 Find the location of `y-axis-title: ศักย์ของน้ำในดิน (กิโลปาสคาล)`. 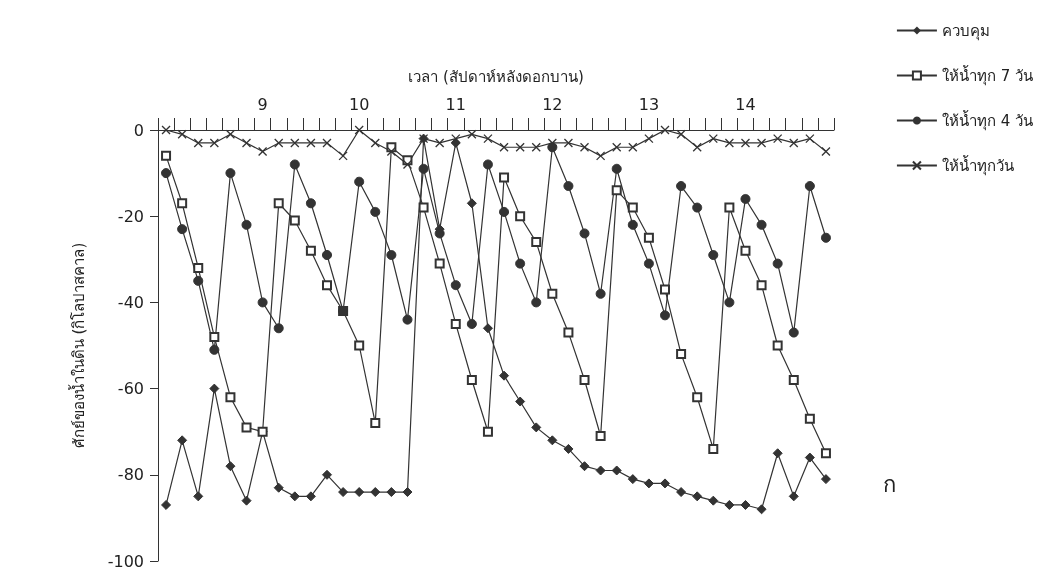

y-axis-title: ศักย์ของน้ำในดิน (กิโลปาสคาล) is located at coordinates (77, 345).